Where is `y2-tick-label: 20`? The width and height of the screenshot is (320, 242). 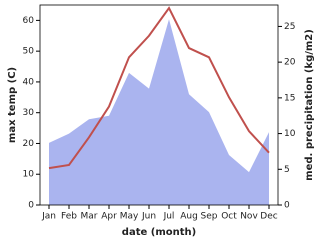 y2-tick-label: 20 is located at coordinates (290, 63).